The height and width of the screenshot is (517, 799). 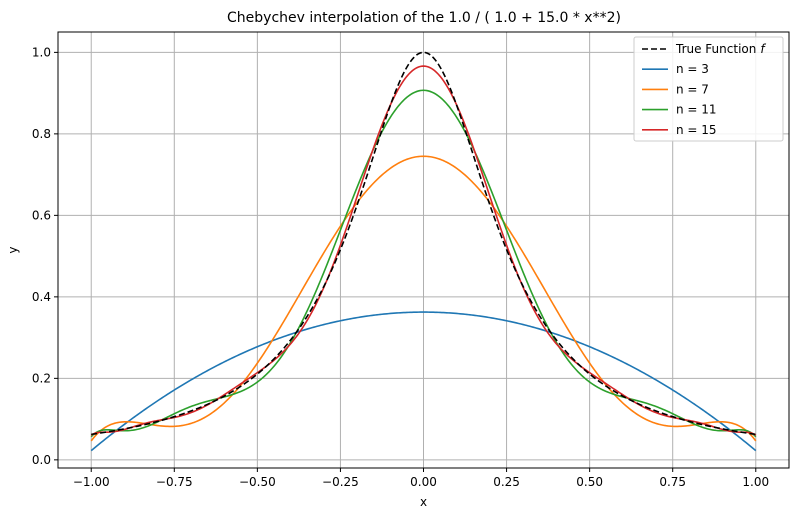 I want to click on y-tick-label: 0.2, so click(x=41, y=378).